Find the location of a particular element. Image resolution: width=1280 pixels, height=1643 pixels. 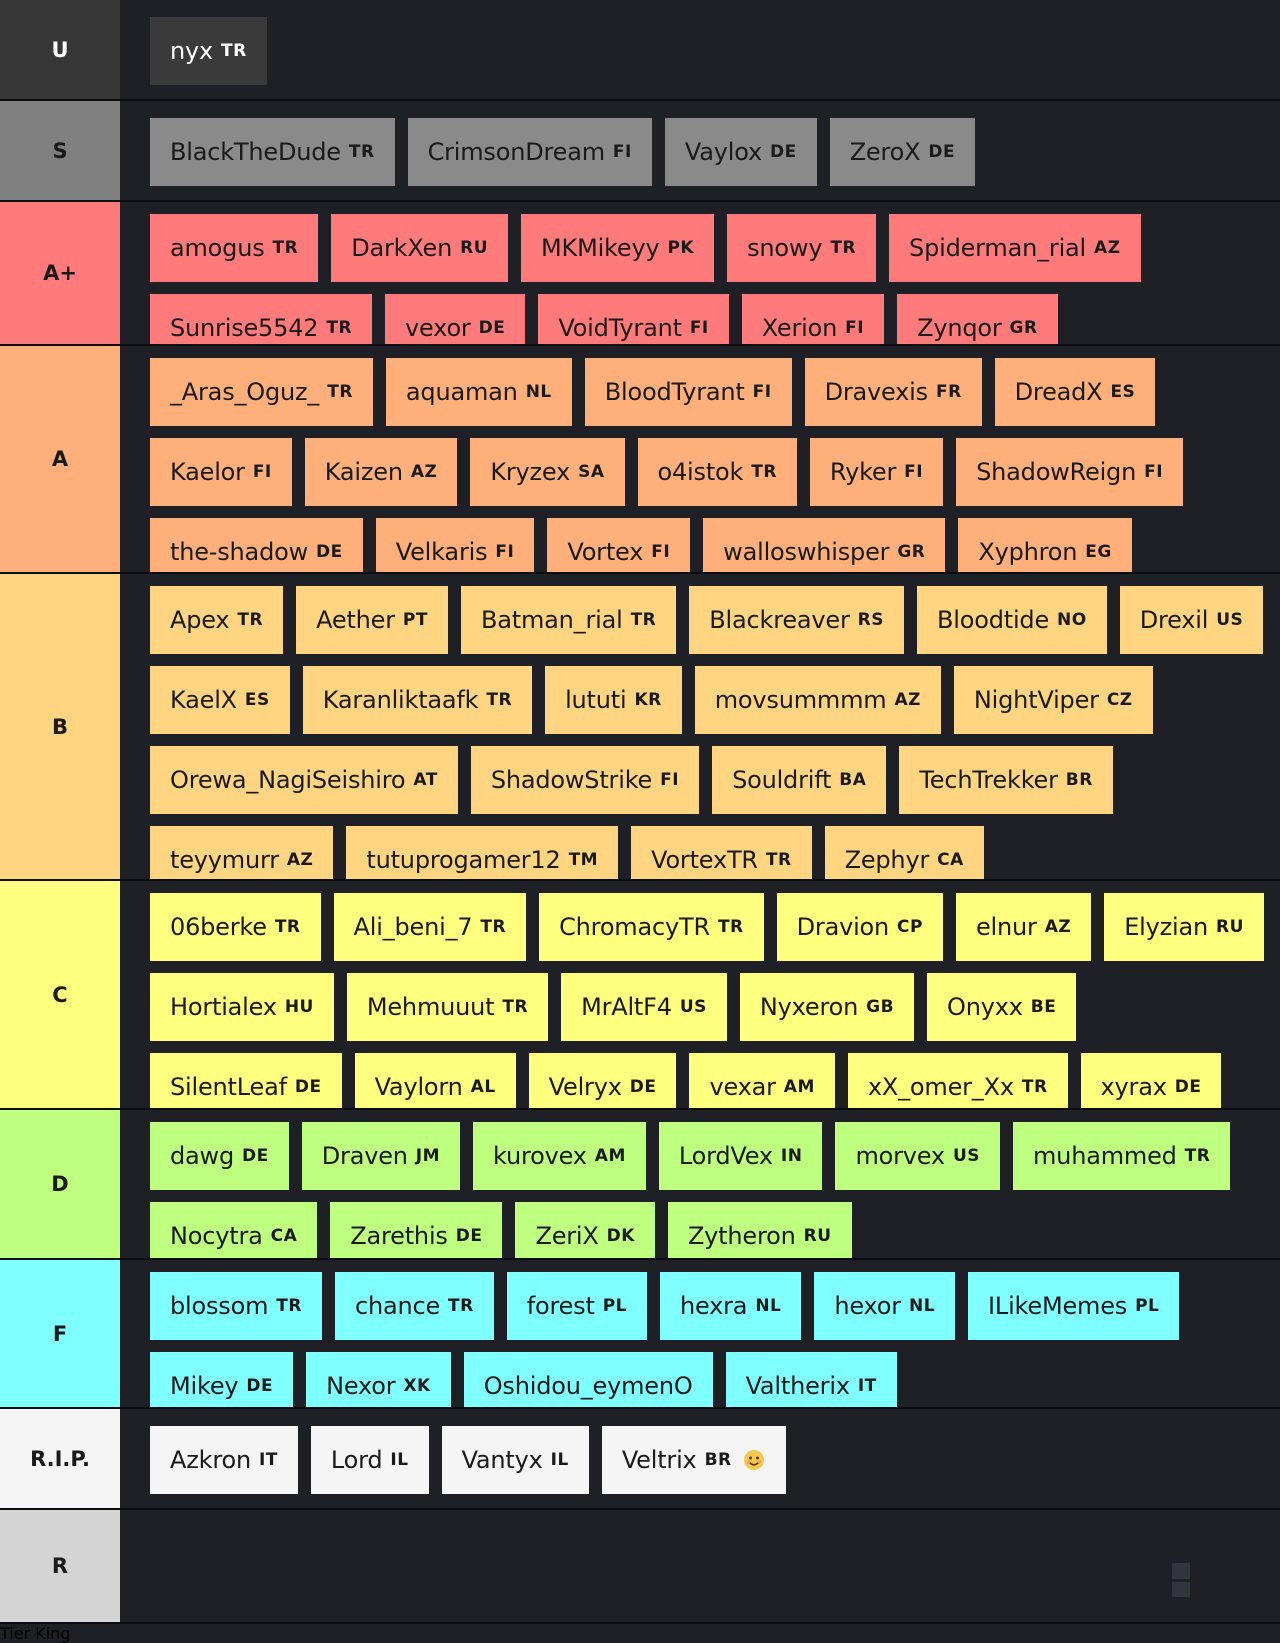

tier-item: Bloodtide NO is located at coordinates (1012, 620).